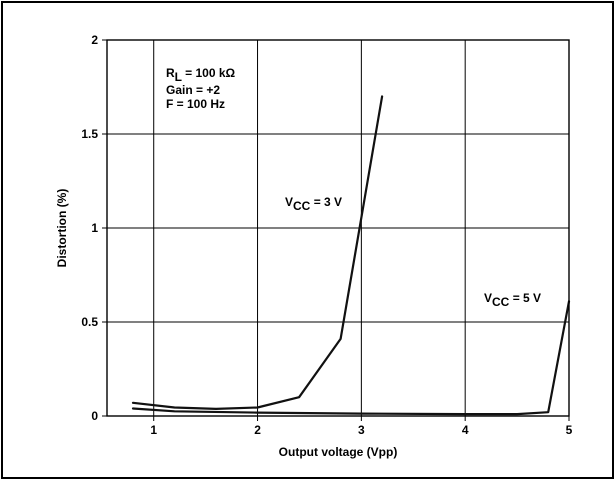  I want to click on y-axis-label: Distortion (%), so click(62, 228).